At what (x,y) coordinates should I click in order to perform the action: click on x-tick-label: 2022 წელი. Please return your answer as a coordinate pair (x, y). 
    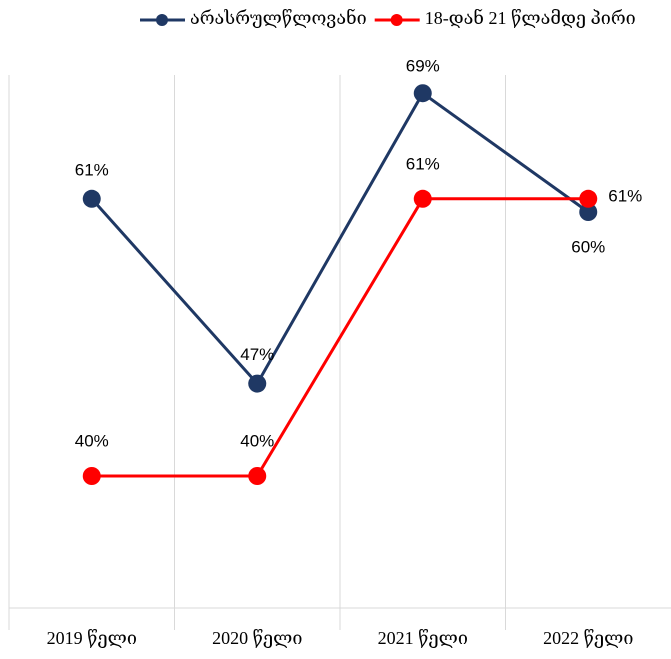
    Looking at the image, I should click on (588, 638).